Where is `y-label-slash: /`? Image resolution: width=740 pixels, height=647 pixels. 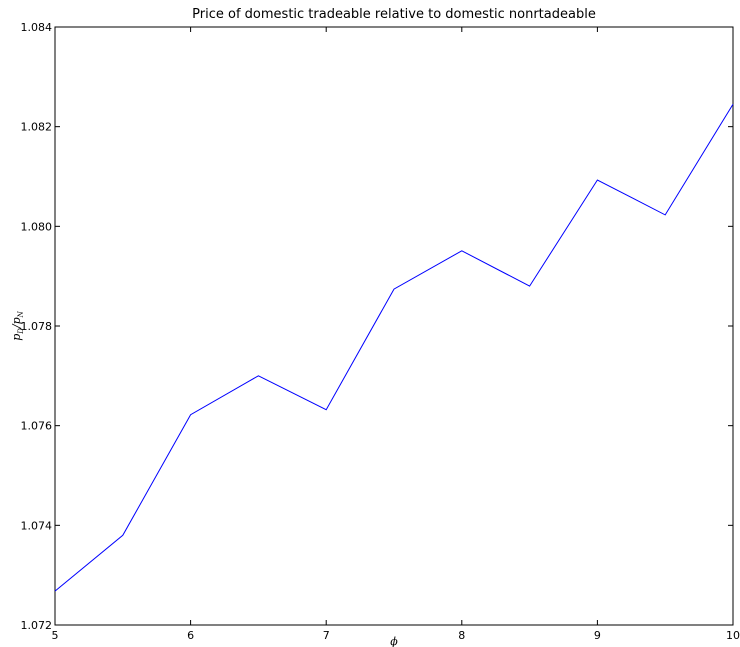 y-label-slash: / is located at coordinates (16, 326).